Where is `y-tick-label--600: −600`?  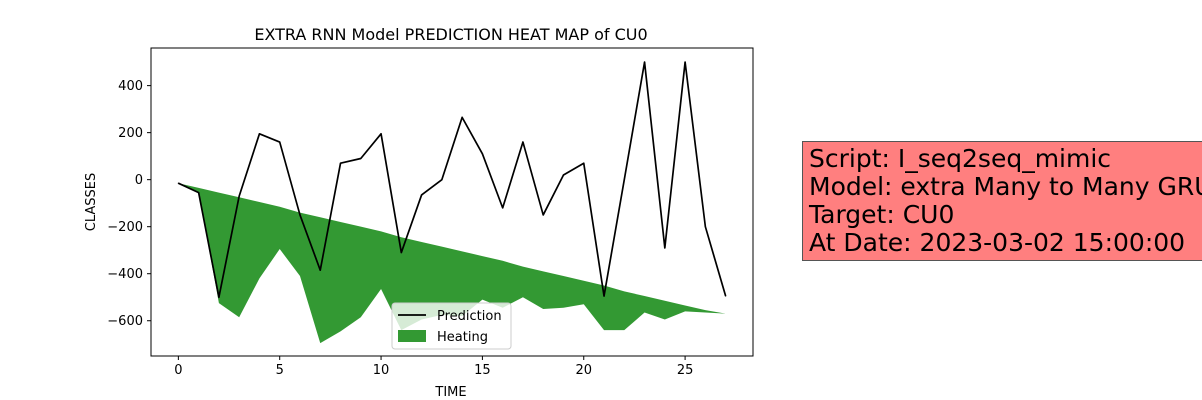 y-tick-label--600: −600 is located at coordinates (125, 321).